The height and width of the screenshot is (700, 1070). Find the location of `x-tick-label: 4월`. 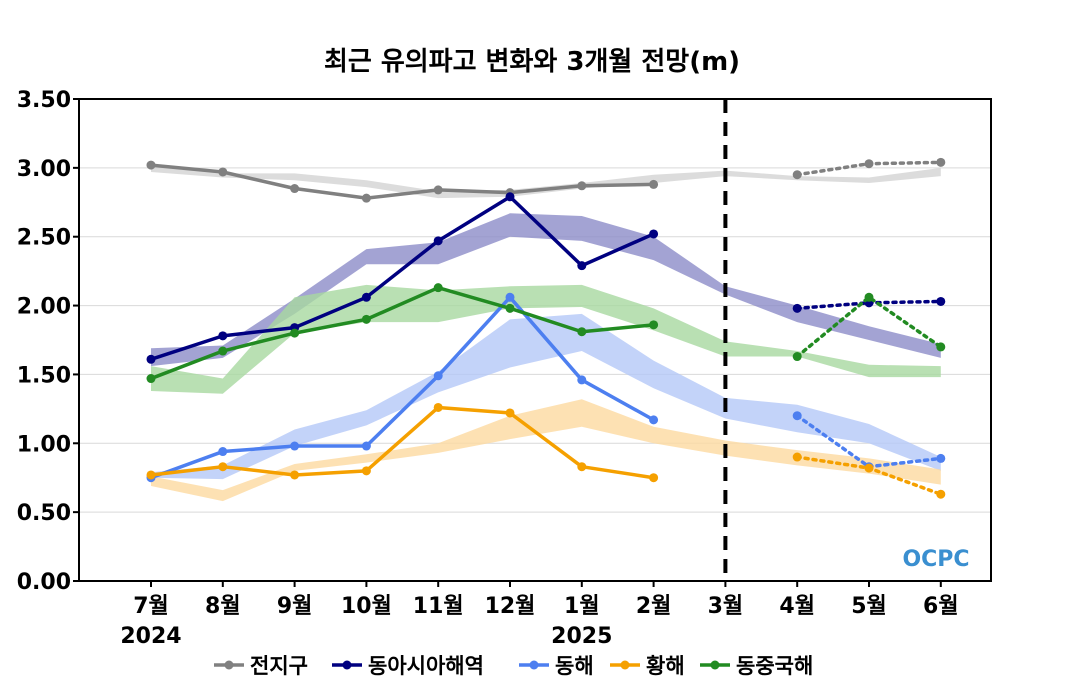

x-tick-label: 4월 is located at coordinates (797, 606).